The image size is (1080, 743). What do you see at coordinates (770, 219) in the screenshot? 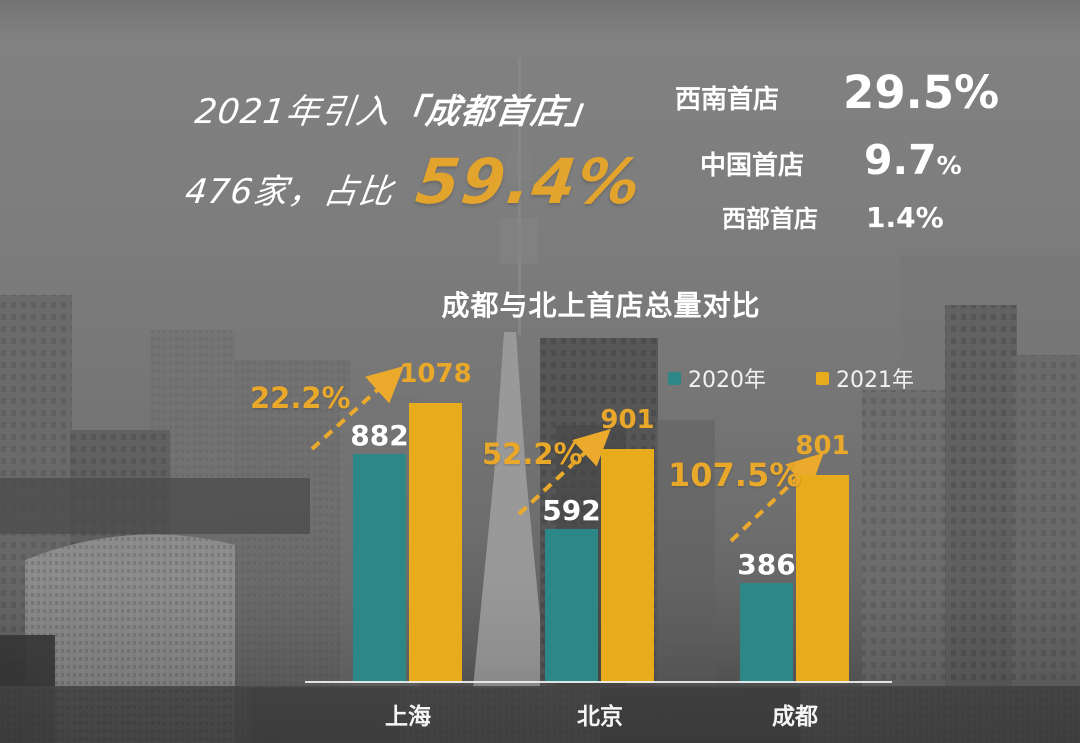
I see `stat-label: 西部首店` at bounding box center [770, 219].